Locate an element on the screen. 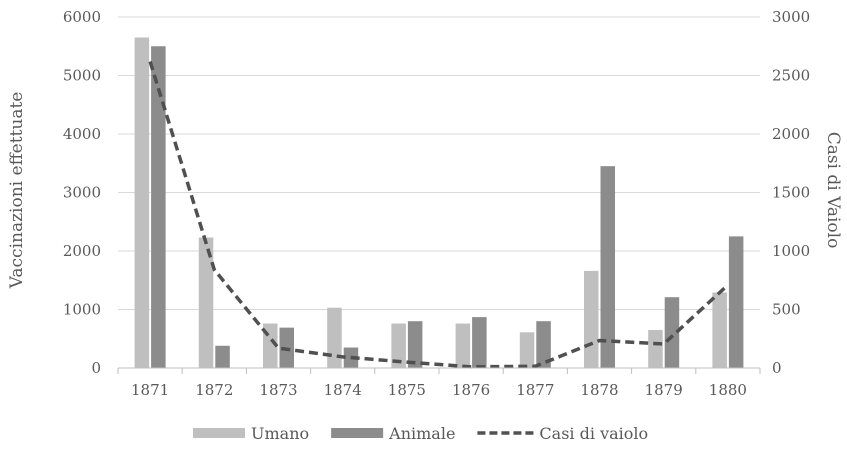  x-tick-label: 1876 is located at coordinates (471, 390).